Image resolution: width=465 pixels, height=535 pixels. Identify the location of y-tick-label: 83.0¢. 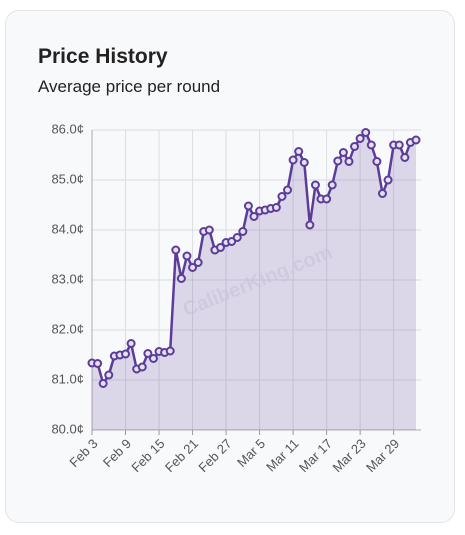
(67, 278).